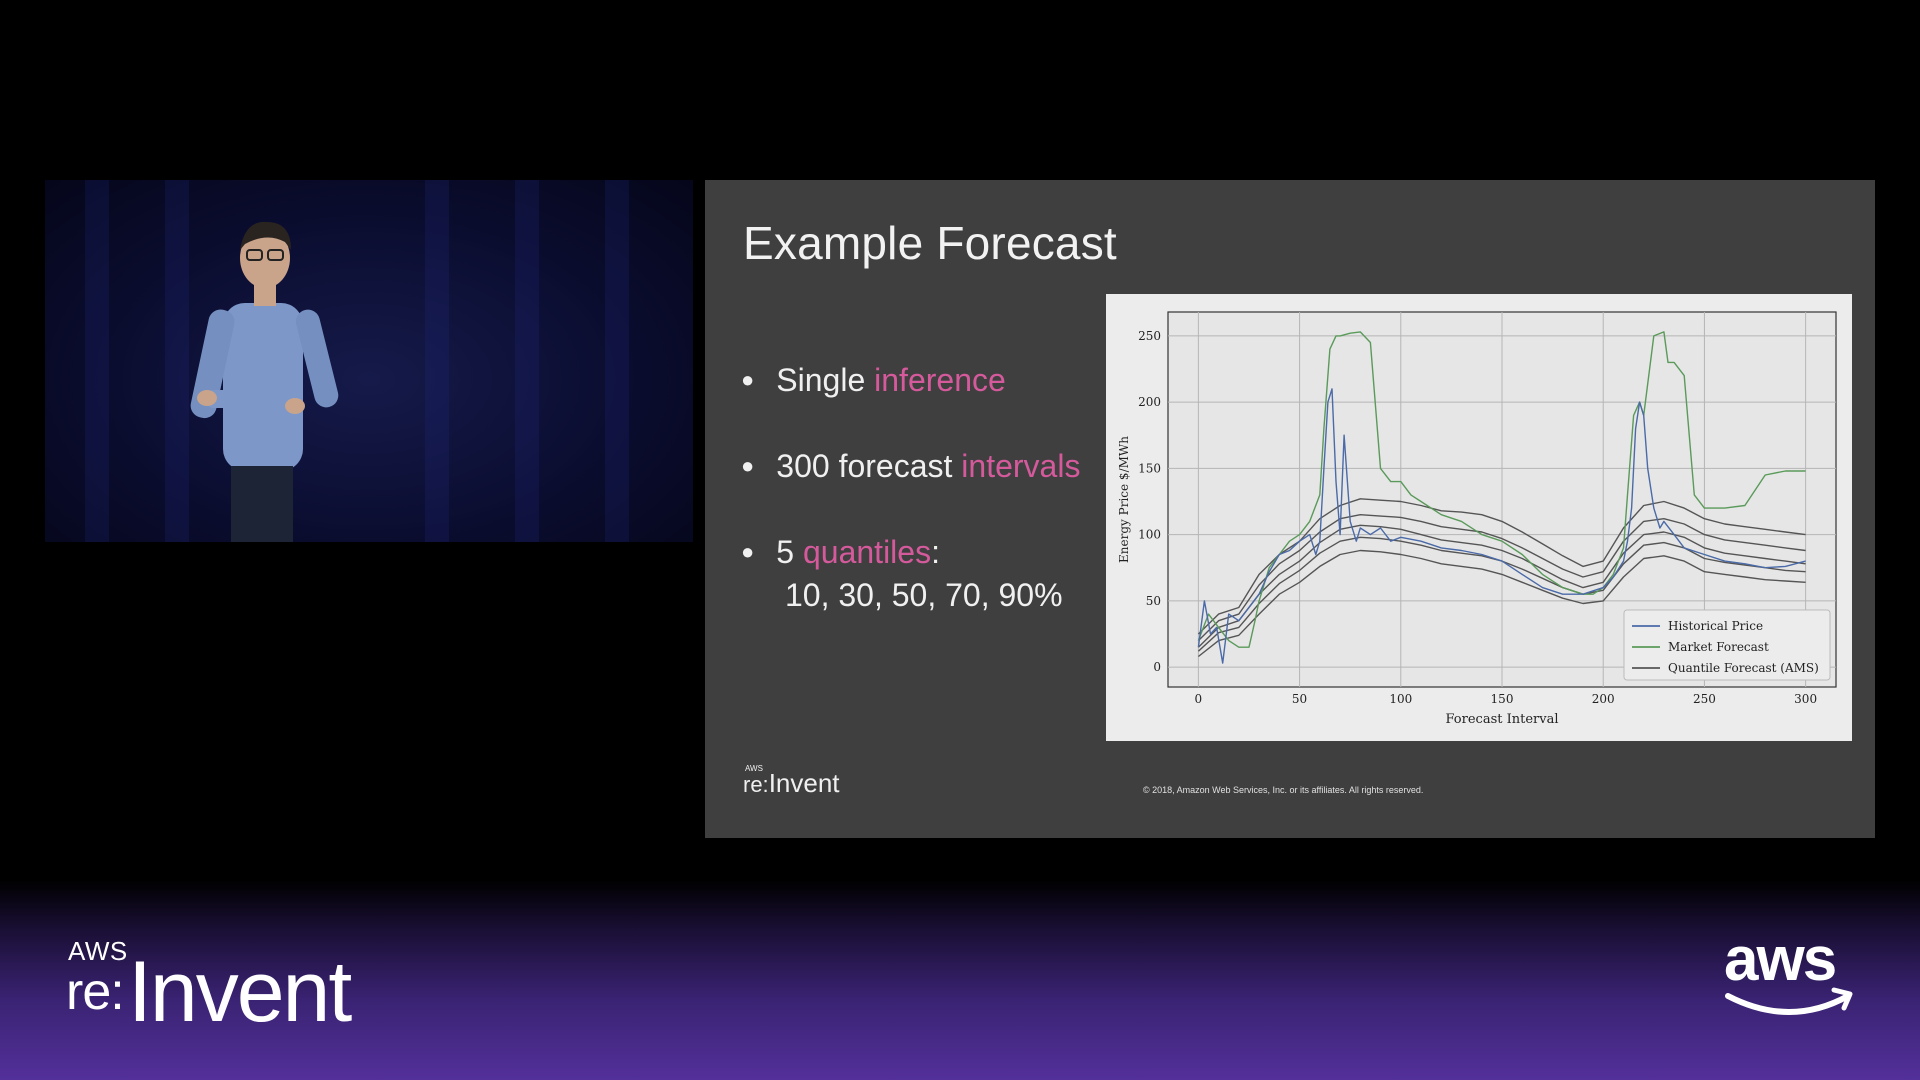 The width and height of the screenshot is (1920, 1080). I want to click on series-line-historical-price, so click(1501, 526).